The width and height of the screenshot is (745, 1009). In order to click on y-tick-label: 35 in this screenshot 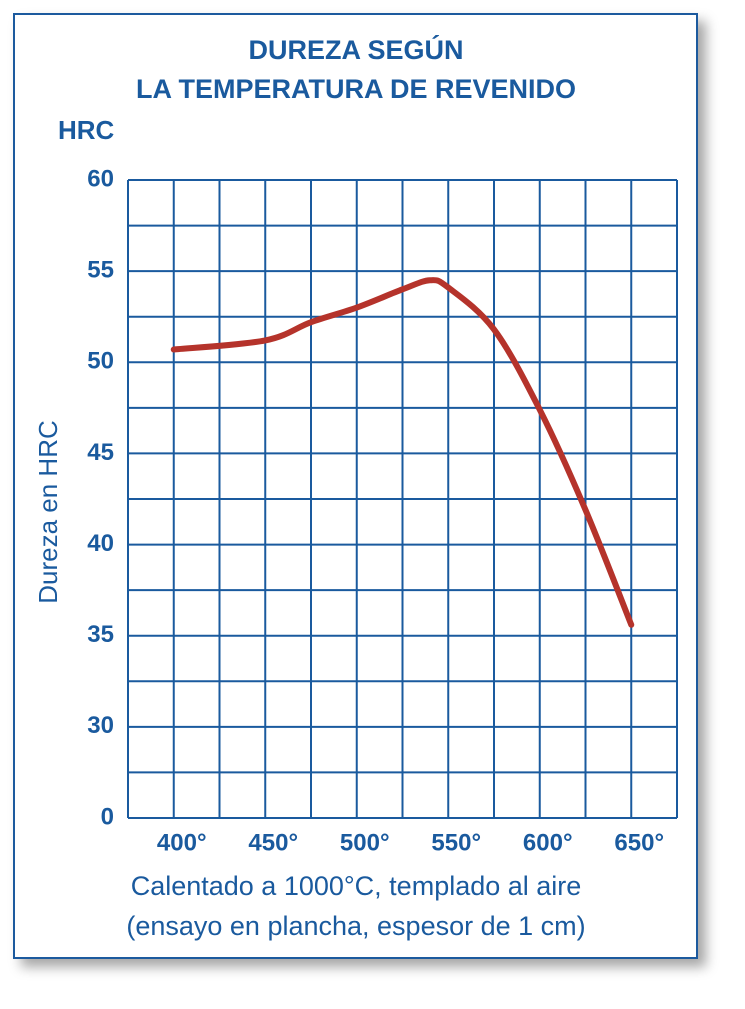, I will do `click(100, 634)`.